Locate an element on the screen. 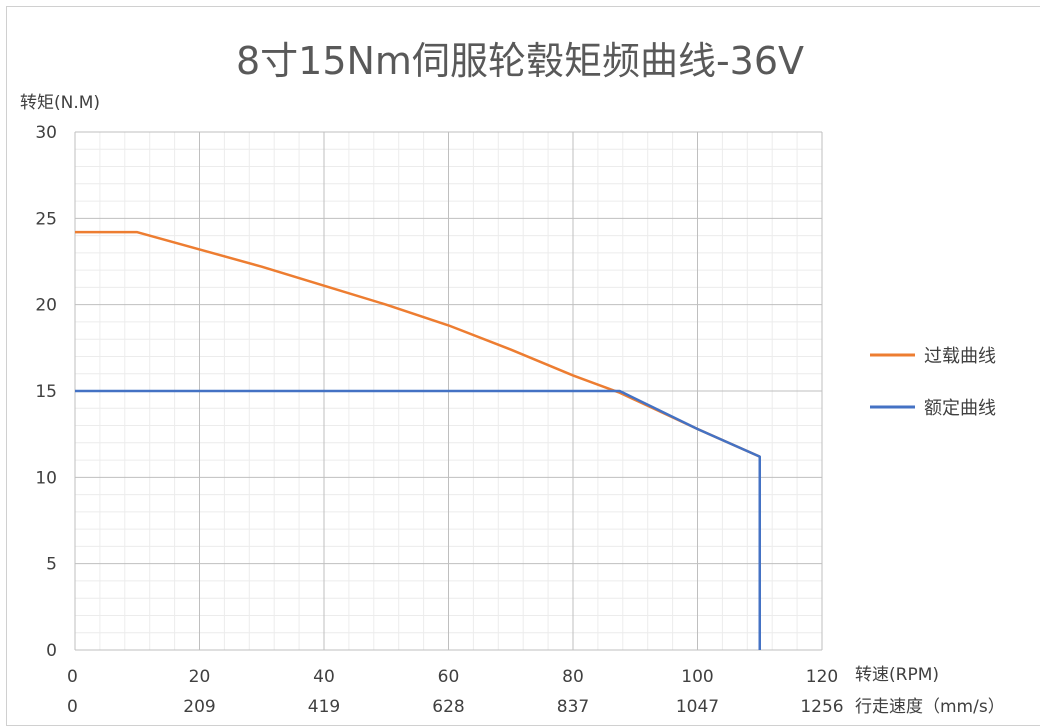 The image size is (1040, 726). y-tick-label: 20 is located at coordinates (46, 306).